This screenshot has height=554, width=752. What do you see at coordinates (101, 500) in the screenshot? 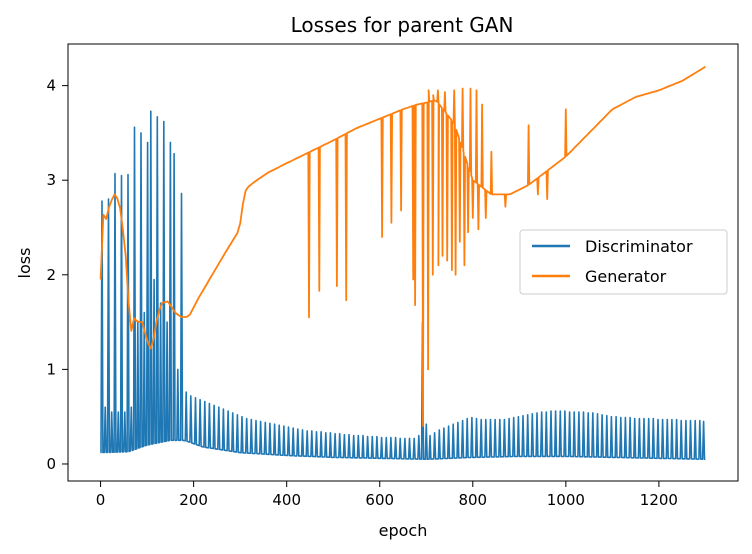
I see `x-tick-label: 0` at bounding box center [101, 500].